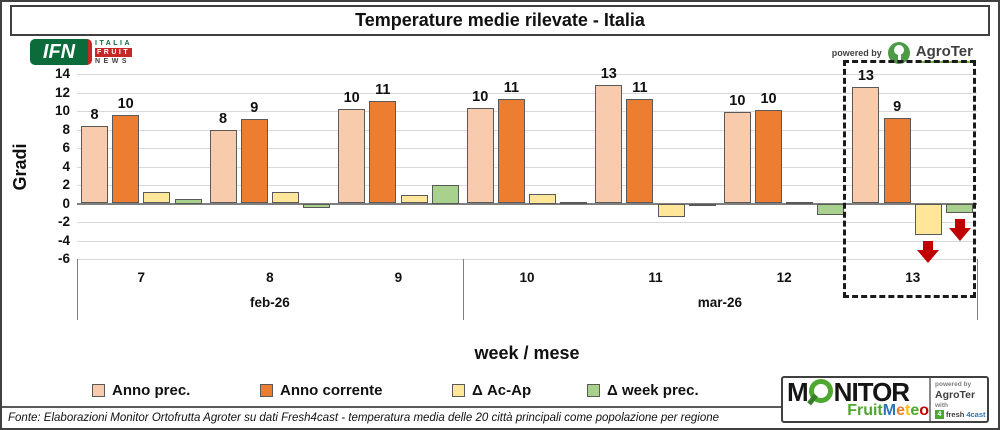 This screenshot has height=430, width=1000. I want to click on ifn-logo-text: ITALIA FRUIT NEWS, so click(114, 52).